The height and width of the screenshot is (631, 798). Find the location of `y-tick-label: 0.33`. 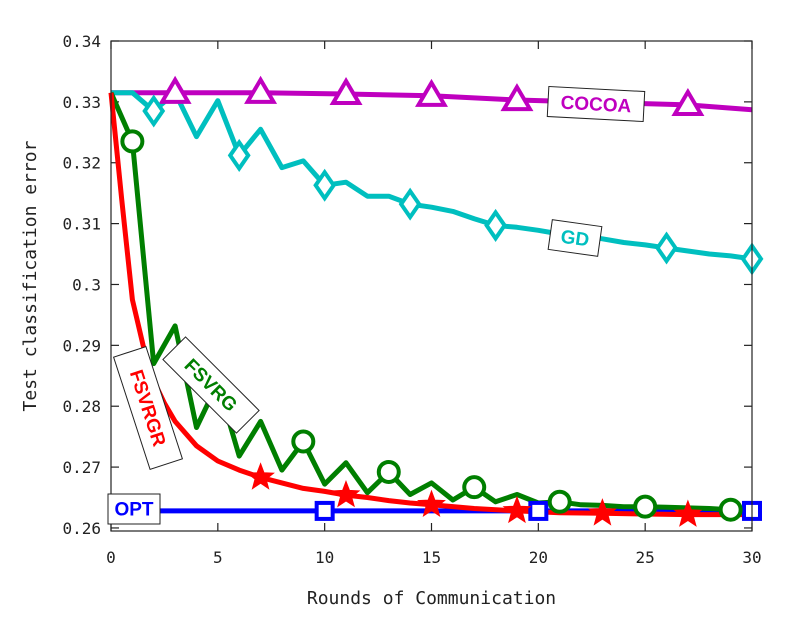

y-tick-label: 0.33 is located at coordinates (81, 102).